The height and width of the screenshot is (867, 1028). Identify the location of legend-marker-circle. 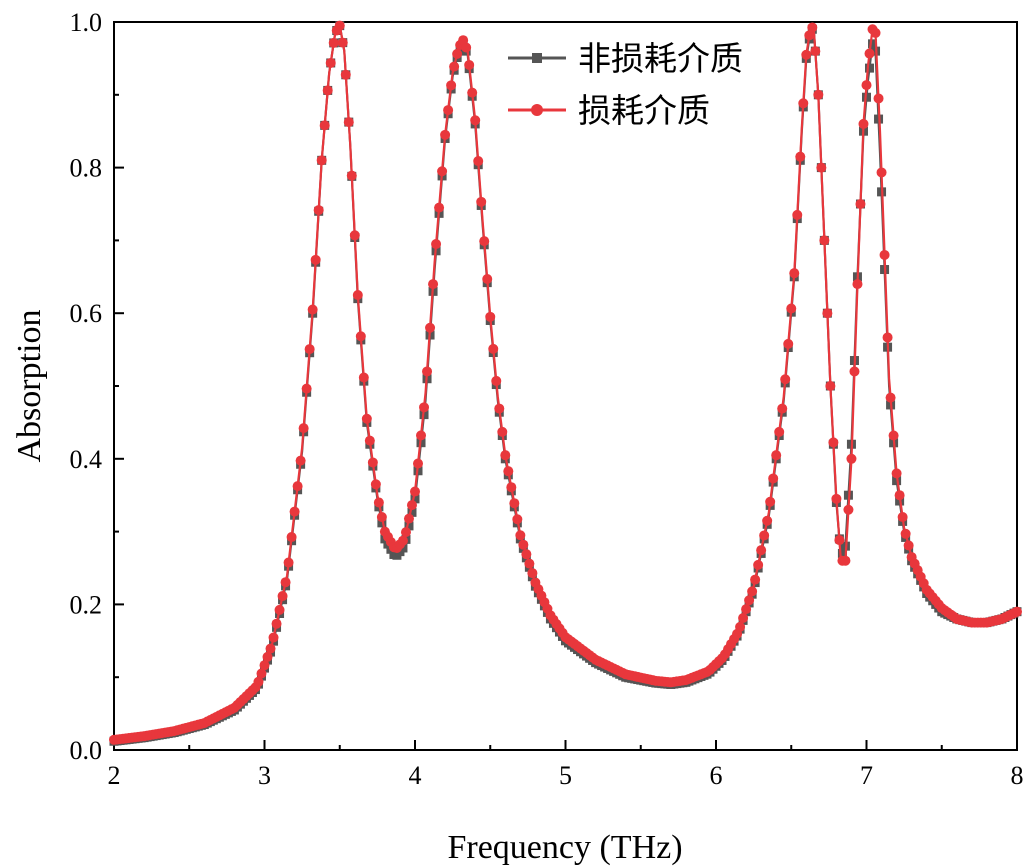
(537, 110).